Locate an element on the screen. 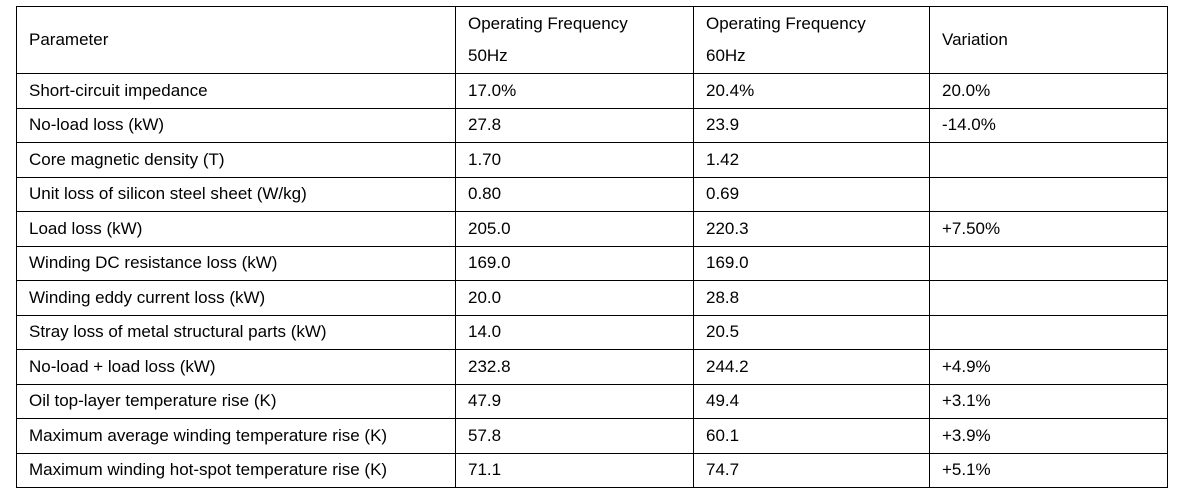 The image size is (1182, 496). table-row: Core magnetic density (T) 1.70 1.42 is located at coordinates (592, 160).